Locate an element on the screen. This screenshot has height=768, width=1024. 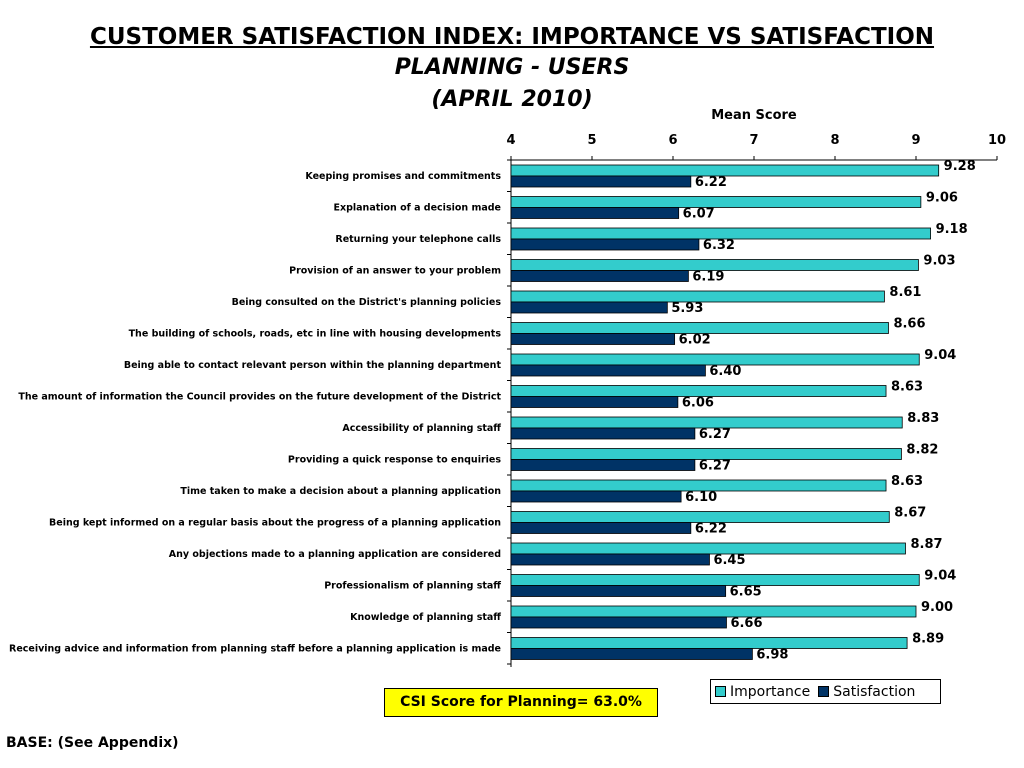
chart-legend: Importance Satisfaction is located at coordinates (825, 691).